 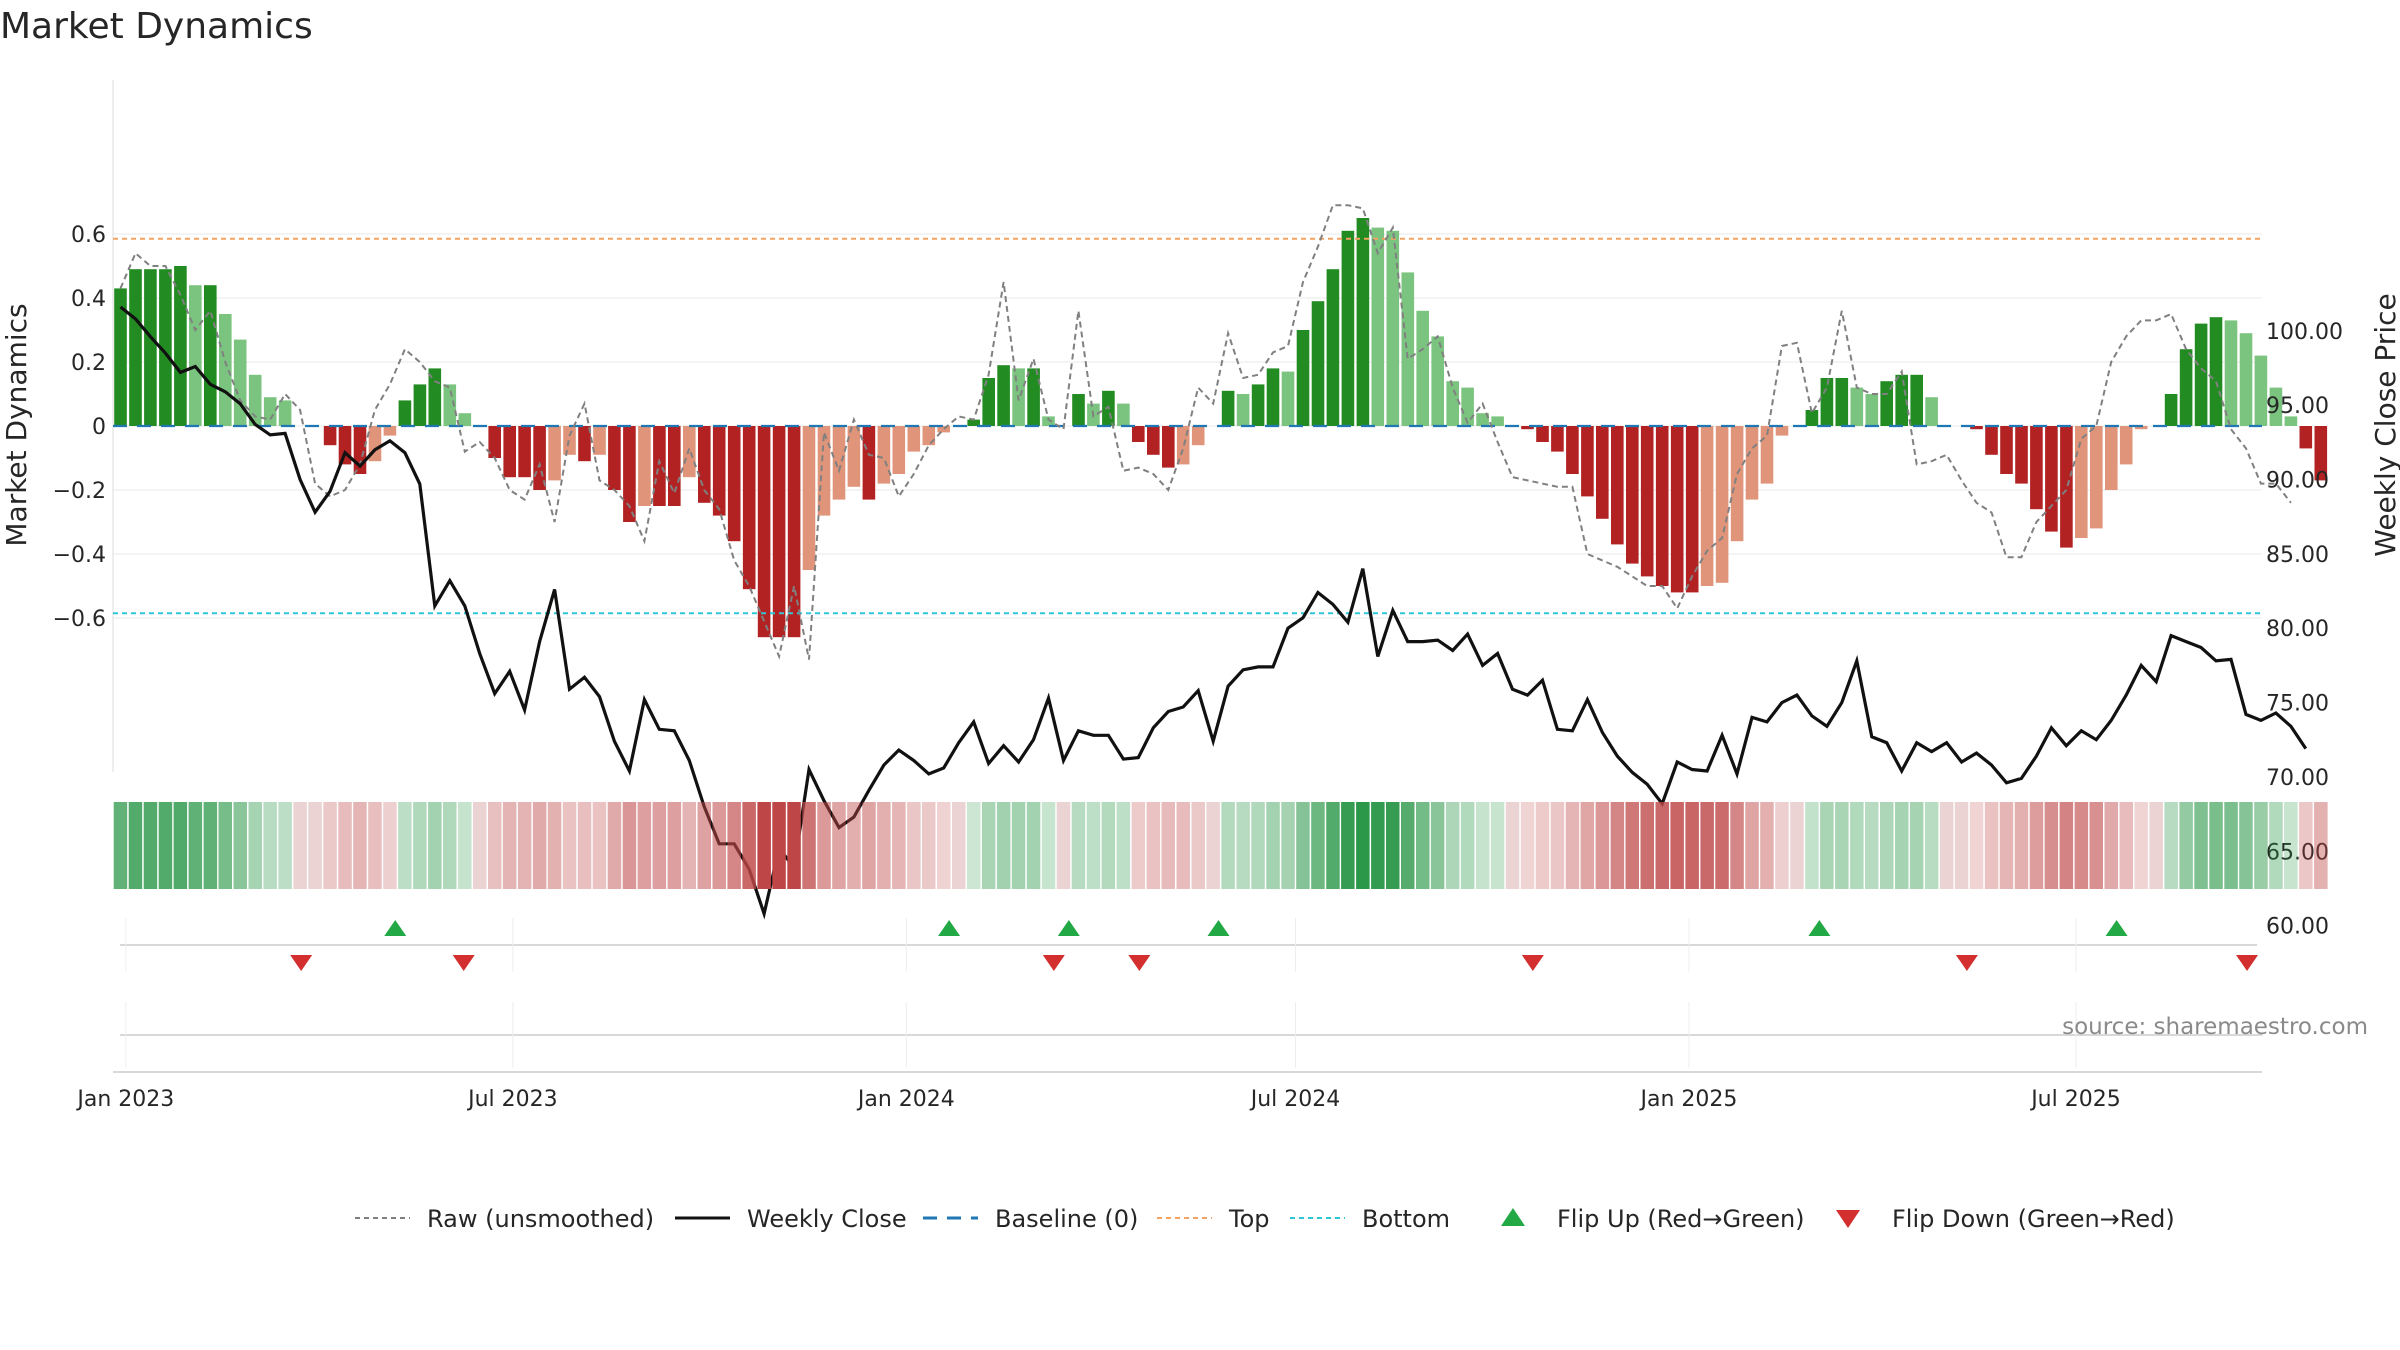 What do you see at coordinates (1513, 1217) in the screenshot?
I see `legend-swatch` at bounding box center [1513, 1217].